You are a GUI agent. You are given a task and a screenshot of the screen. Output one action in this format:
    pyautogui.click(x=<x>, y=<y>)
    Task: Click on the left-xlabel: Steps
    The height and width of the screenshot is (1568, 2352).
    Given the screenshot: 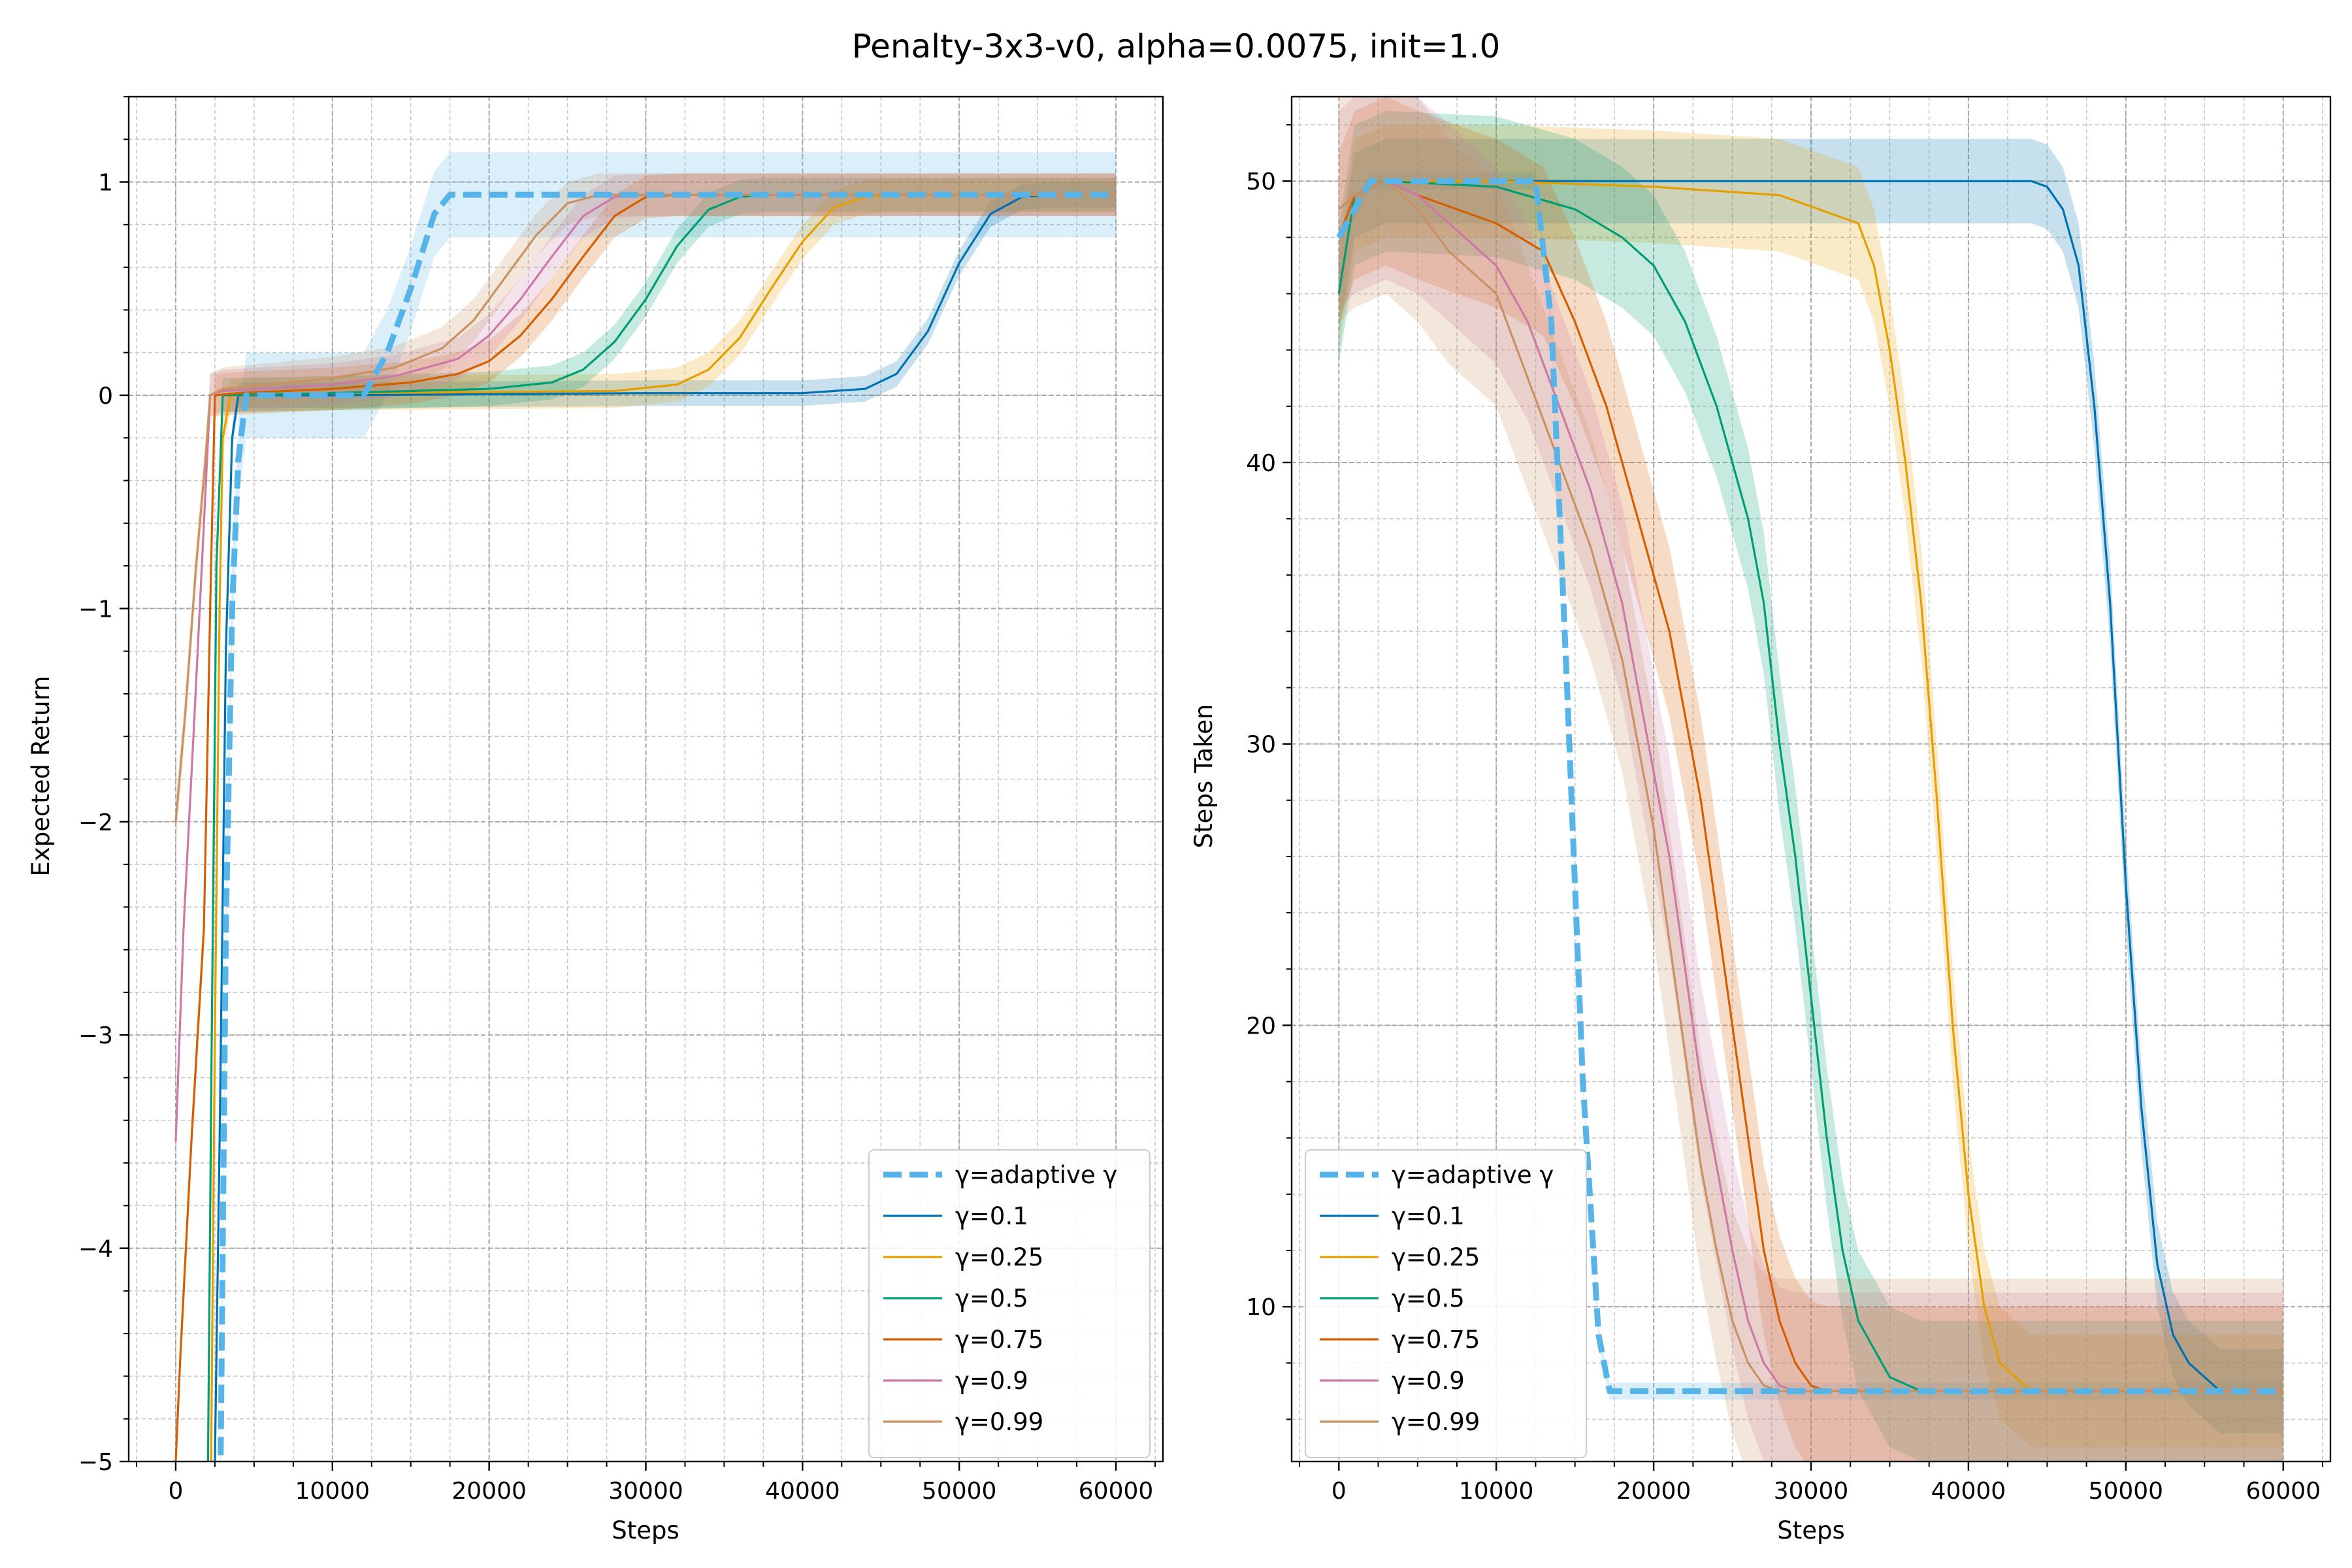 What is the action you would take?
    pyautogui.click(x=645, y=1530)
    